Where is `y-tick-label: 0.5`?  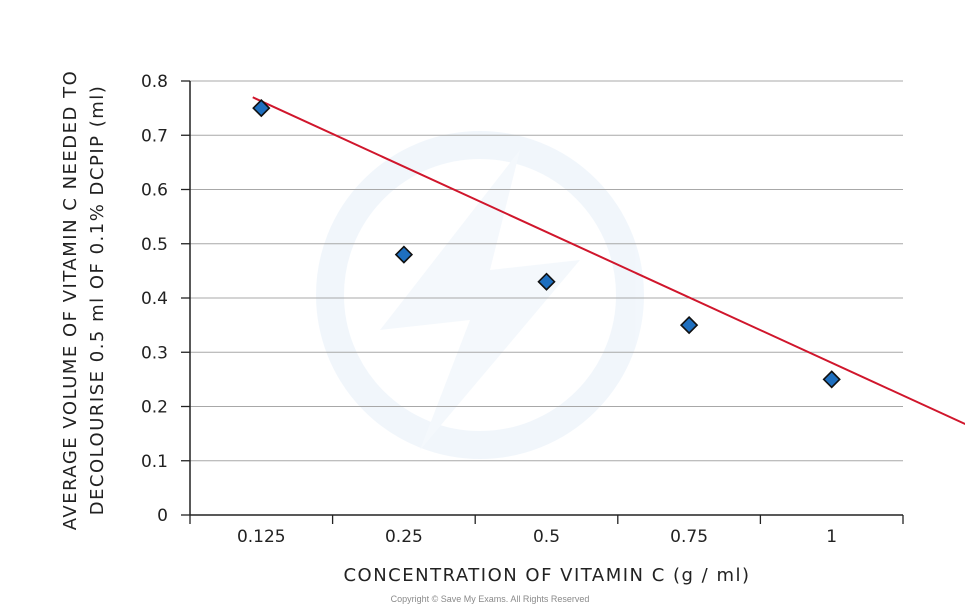 y-tick-label: 0.5 is located at coordinates (154, 245).